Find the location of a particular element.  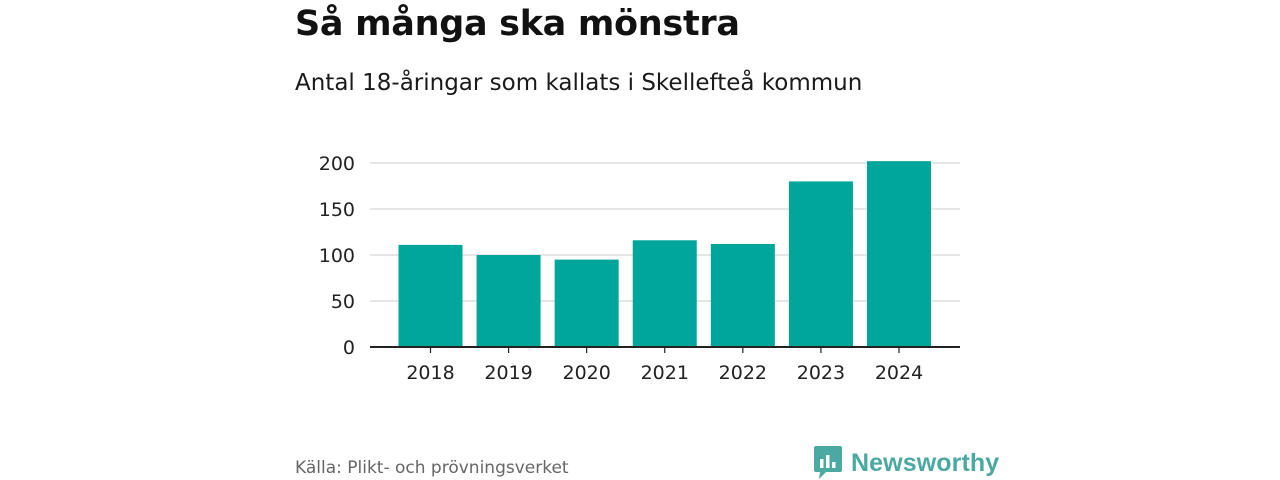

y-tick-label: 100 is located at coordinates (337, 256).